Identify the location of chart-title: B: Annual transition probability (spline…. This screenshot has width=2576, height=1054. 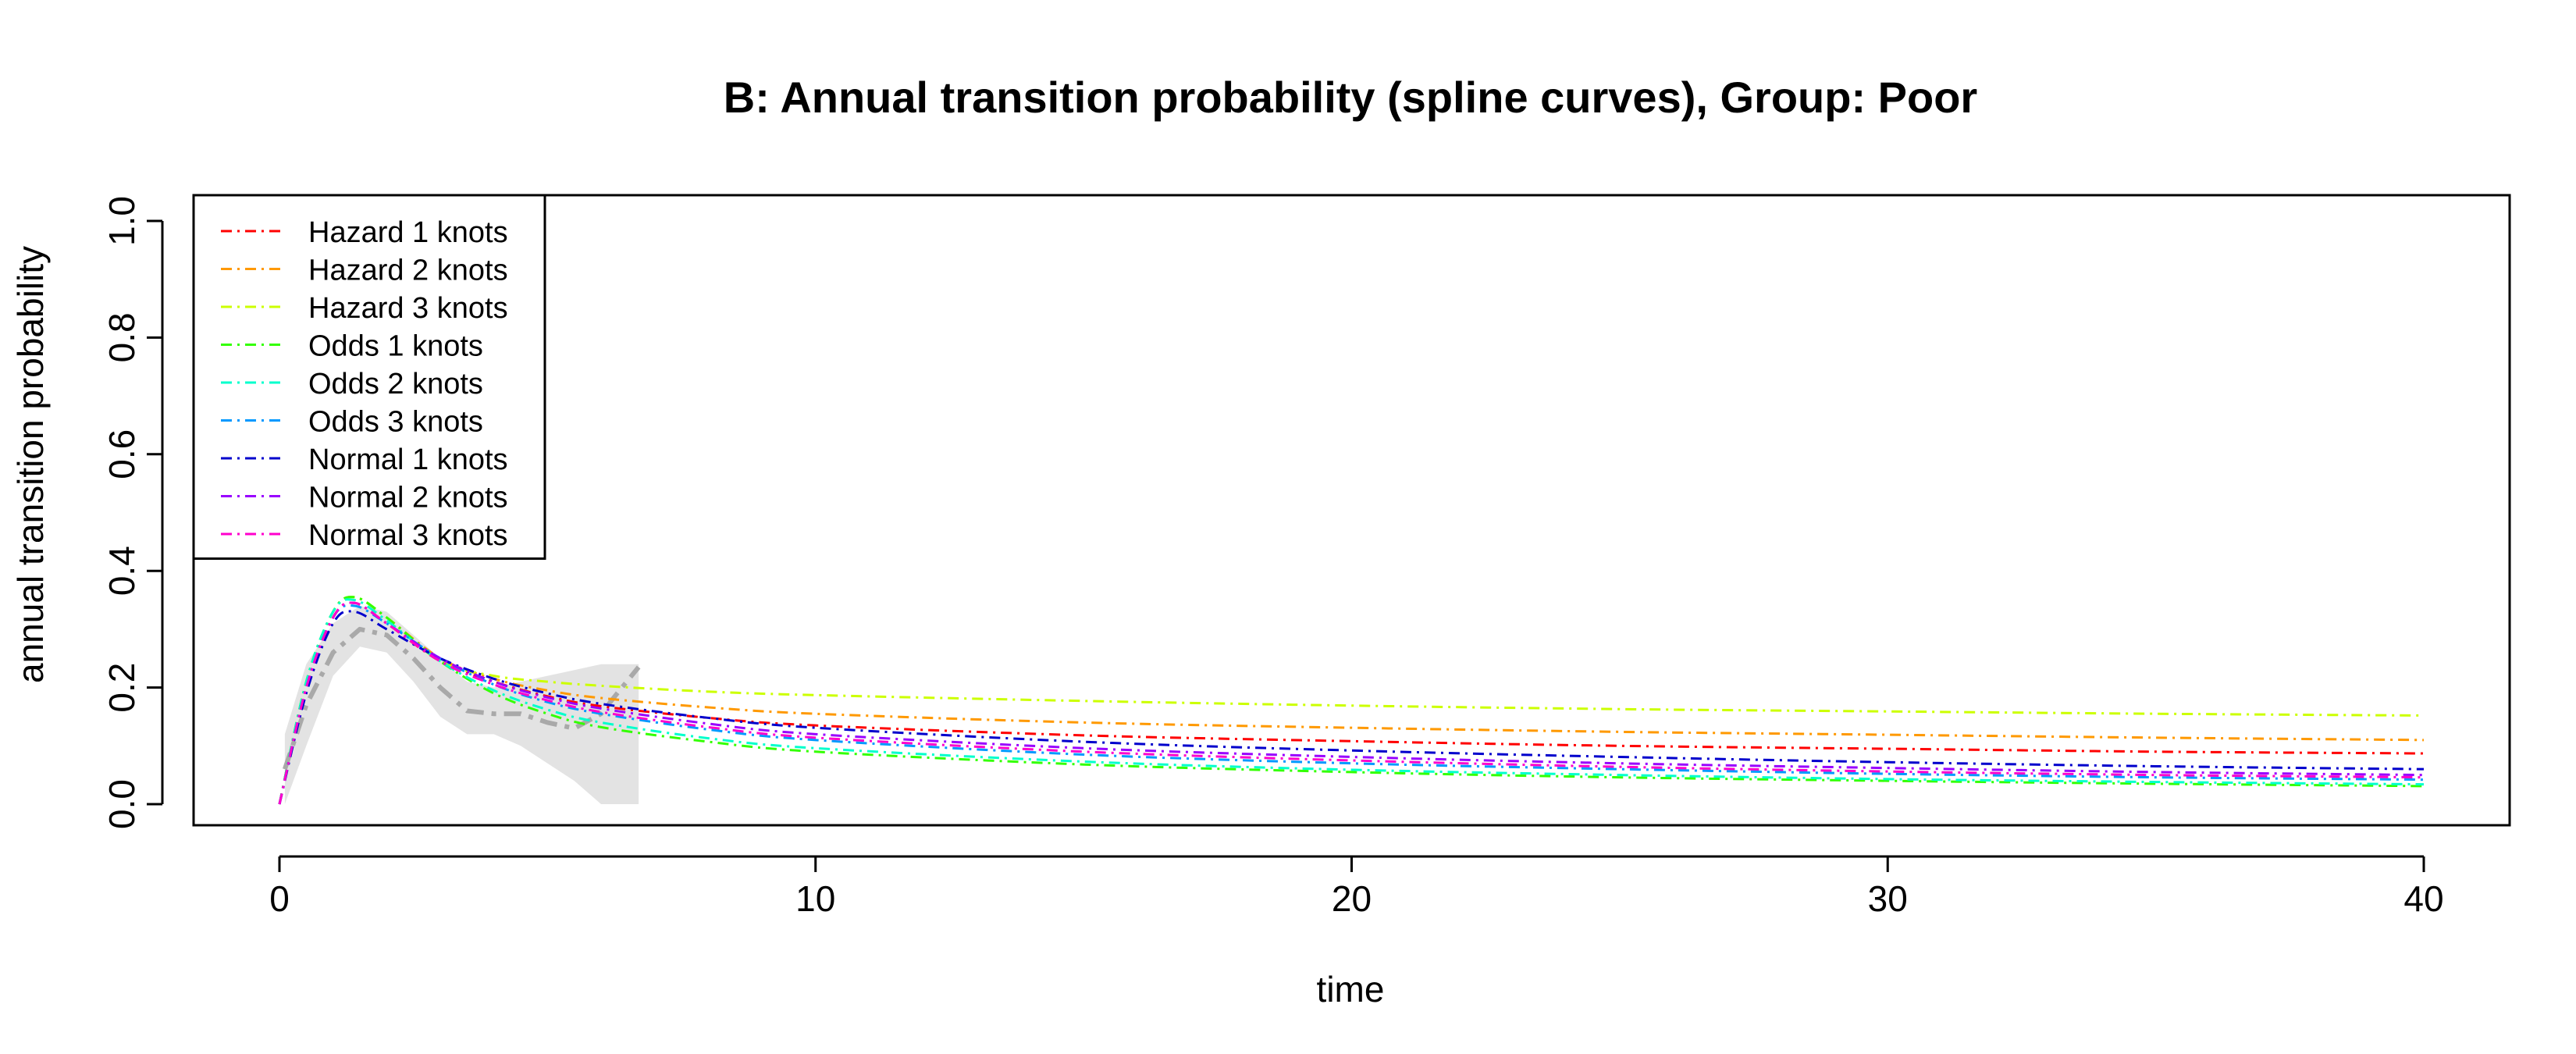
(1350, 97).